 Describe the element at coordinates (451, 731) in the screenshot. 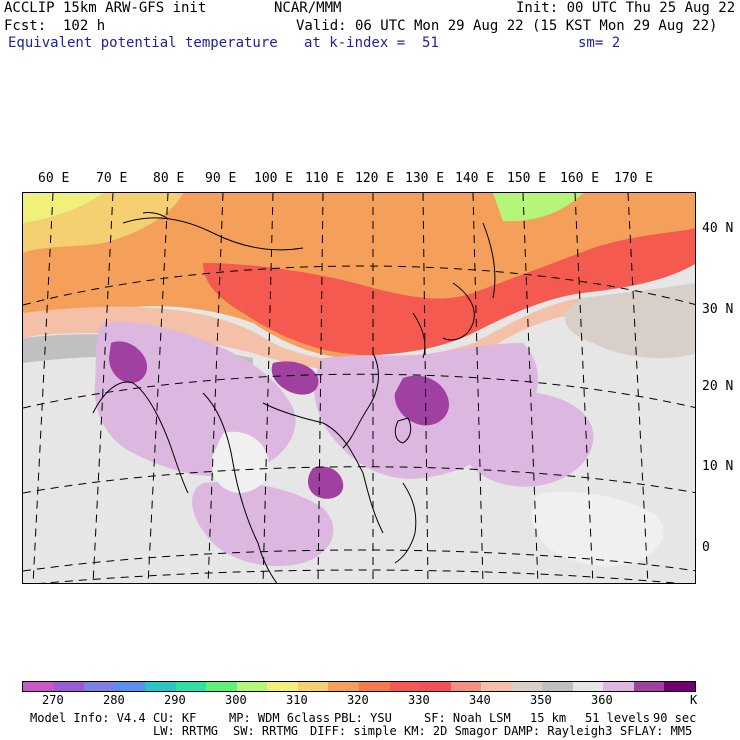

I see `model-info: KM: 2D Smagor` at that location.